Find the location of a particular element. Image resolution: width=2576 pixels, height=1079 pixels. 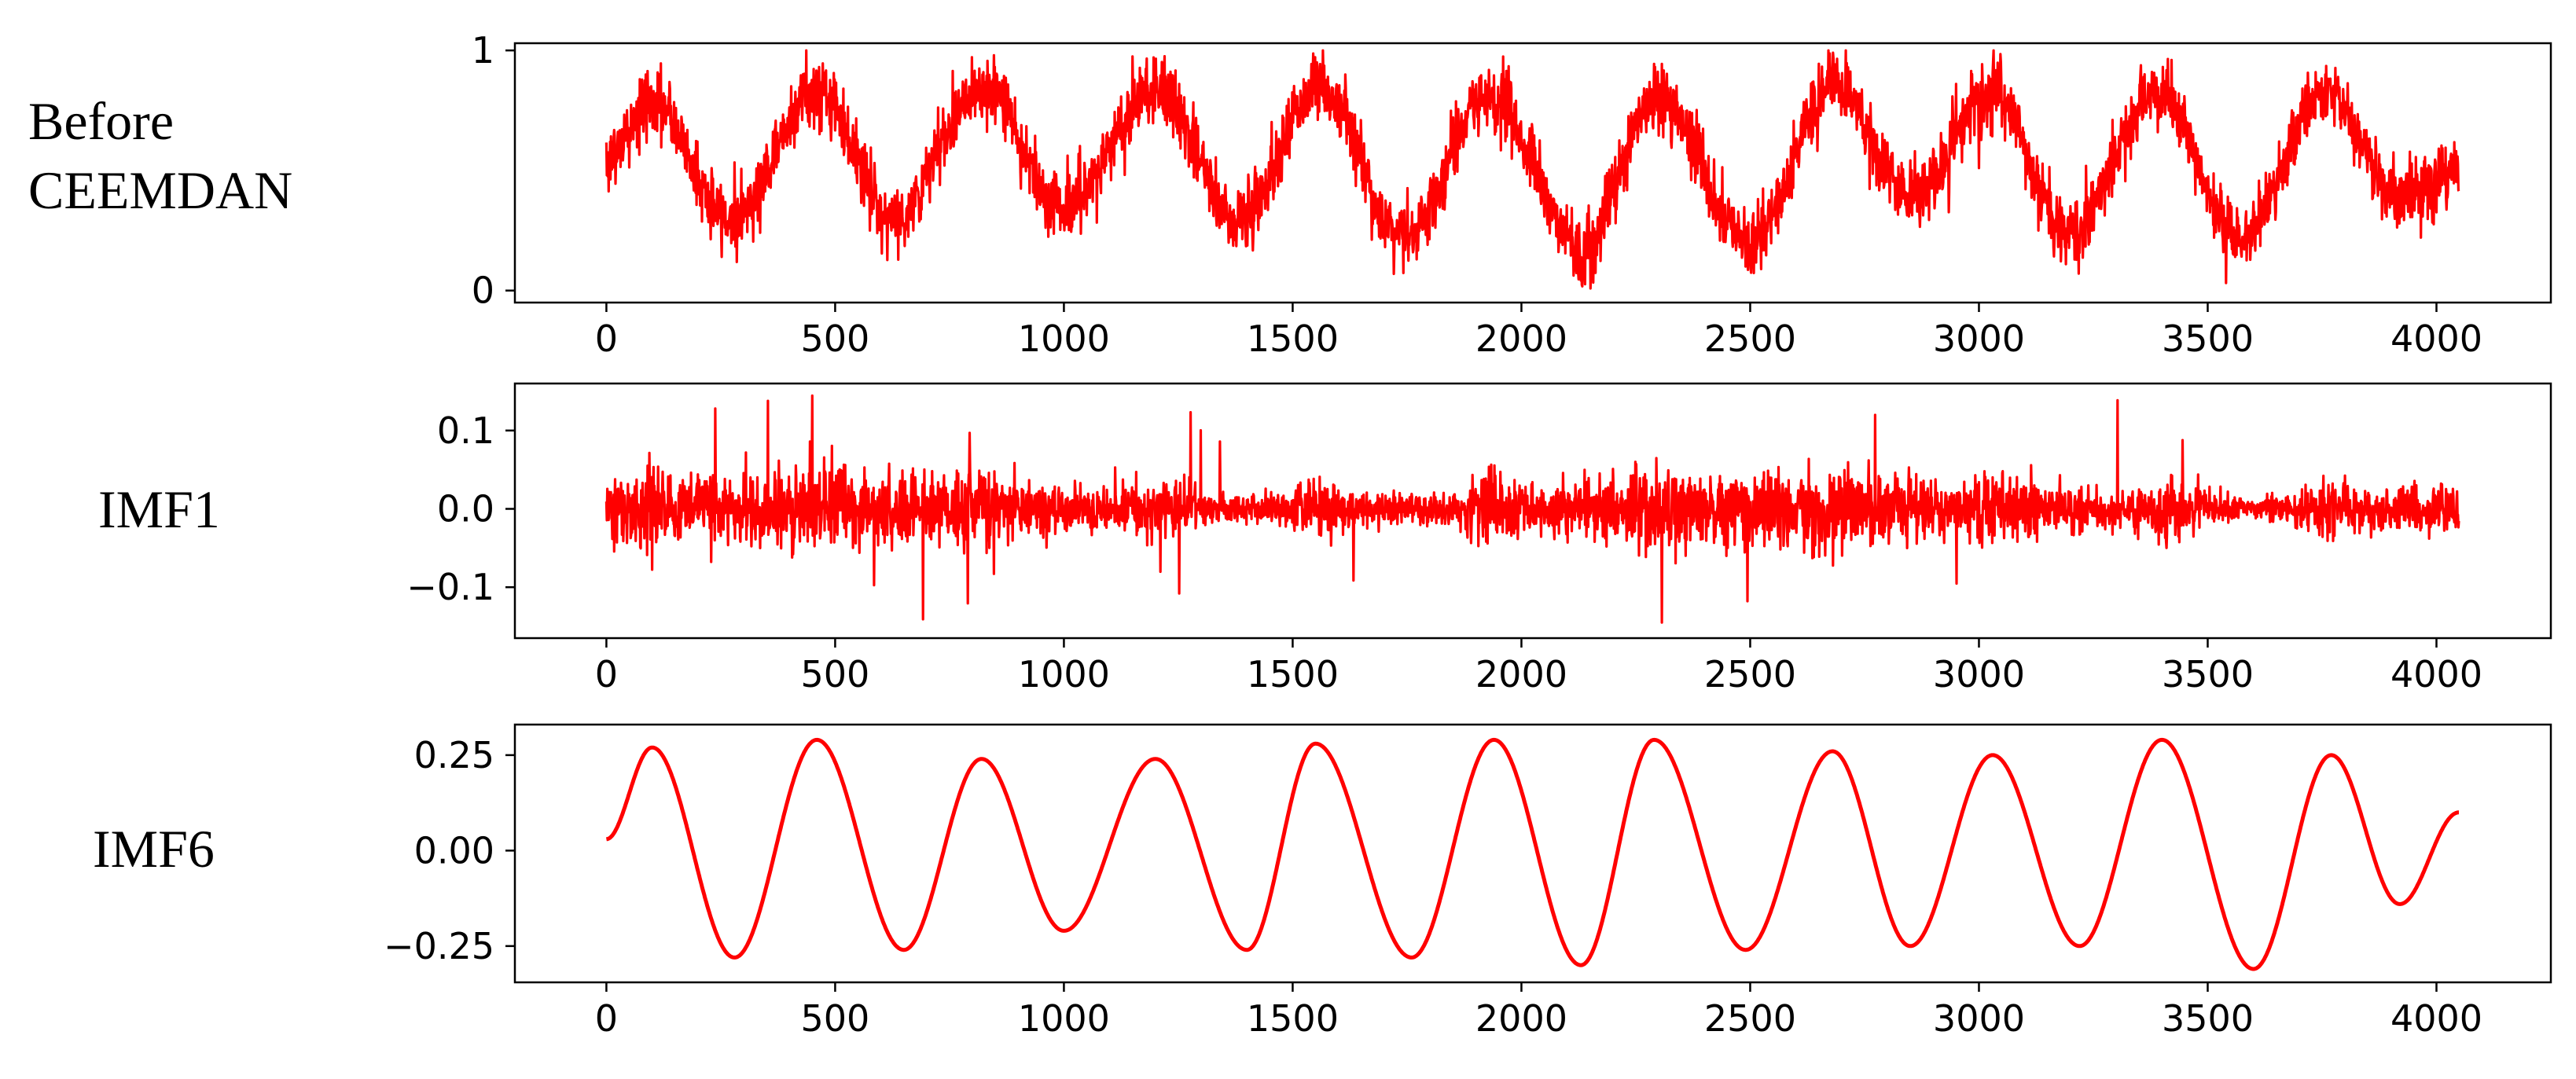

row-label-before-ceemdan: Before CEEMDAN is located at coordinates (160, 156).